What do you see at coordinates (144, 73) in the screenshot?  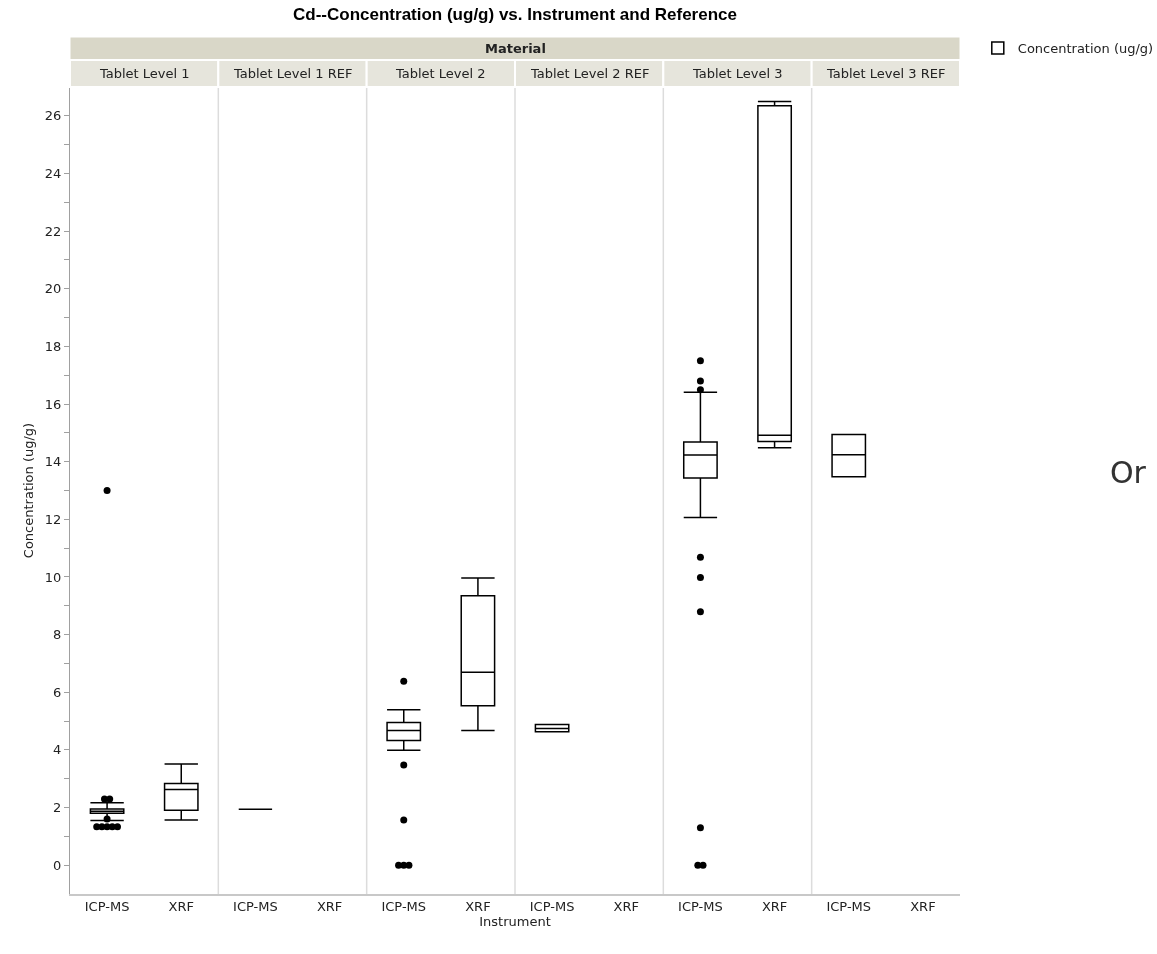 I see `text: Tablet Level 1` at bounding box center [144, 73].